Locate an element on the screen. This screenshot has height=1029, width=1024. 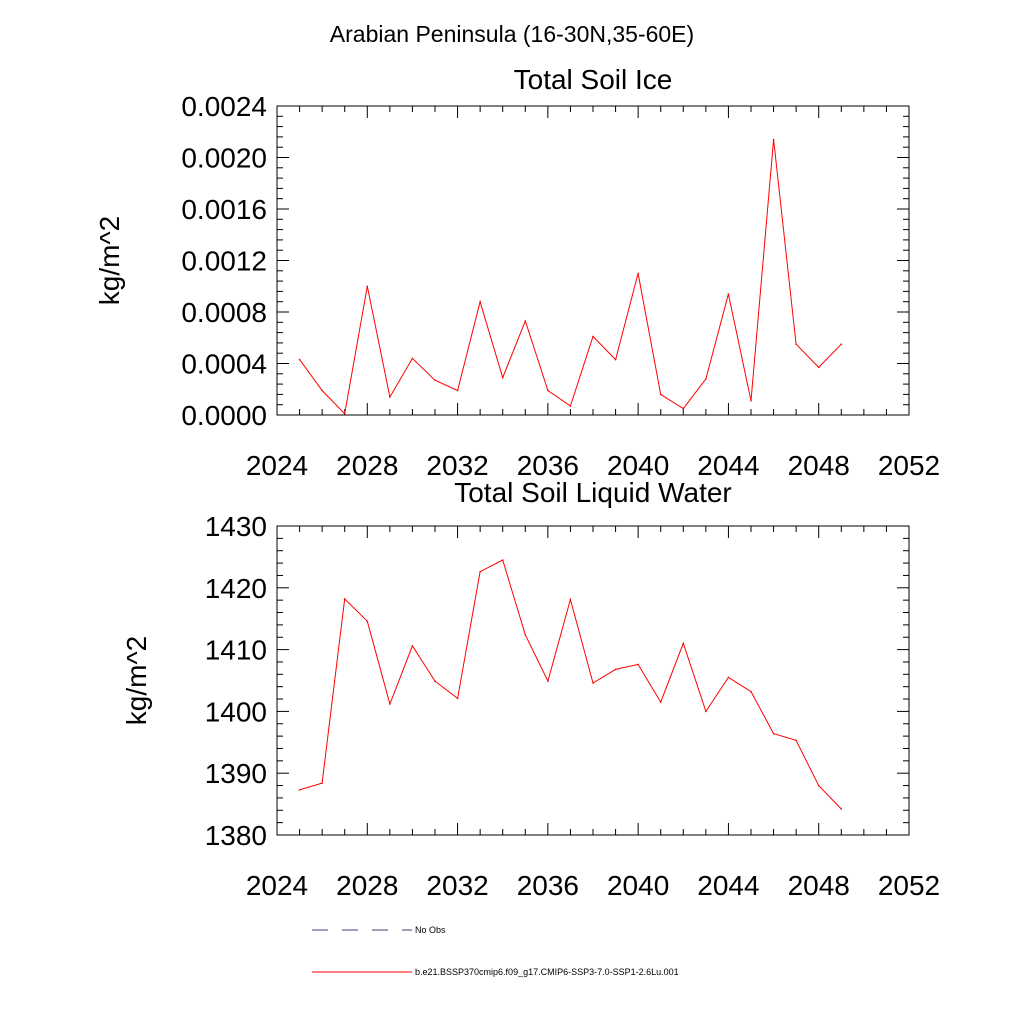
y-tick-label: 0.0016 is located at coordinates (224, 209).